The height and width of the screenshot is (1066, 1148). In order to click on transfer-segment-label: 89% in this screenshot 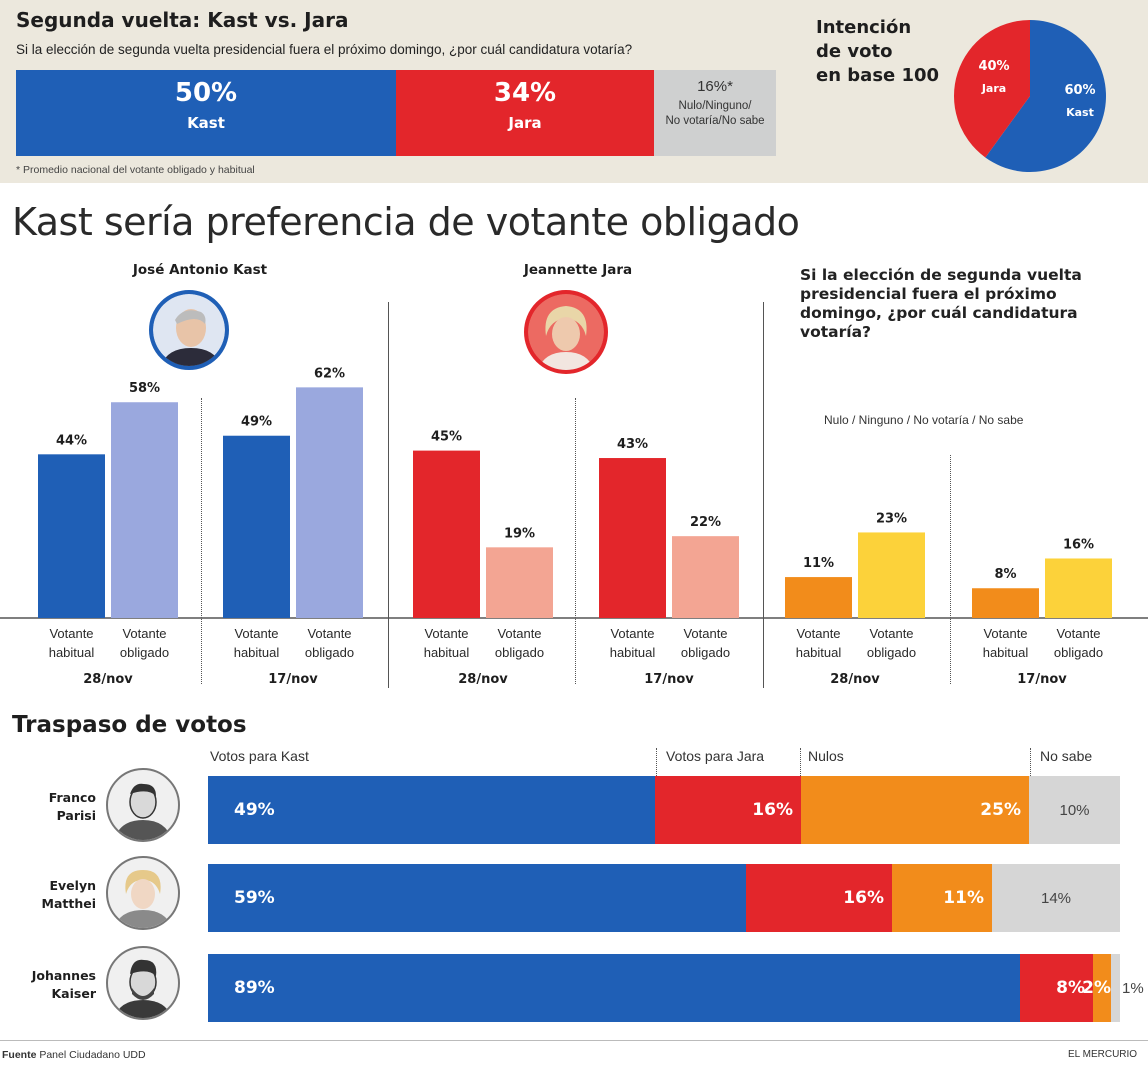, I will do `click(254, 988)`.